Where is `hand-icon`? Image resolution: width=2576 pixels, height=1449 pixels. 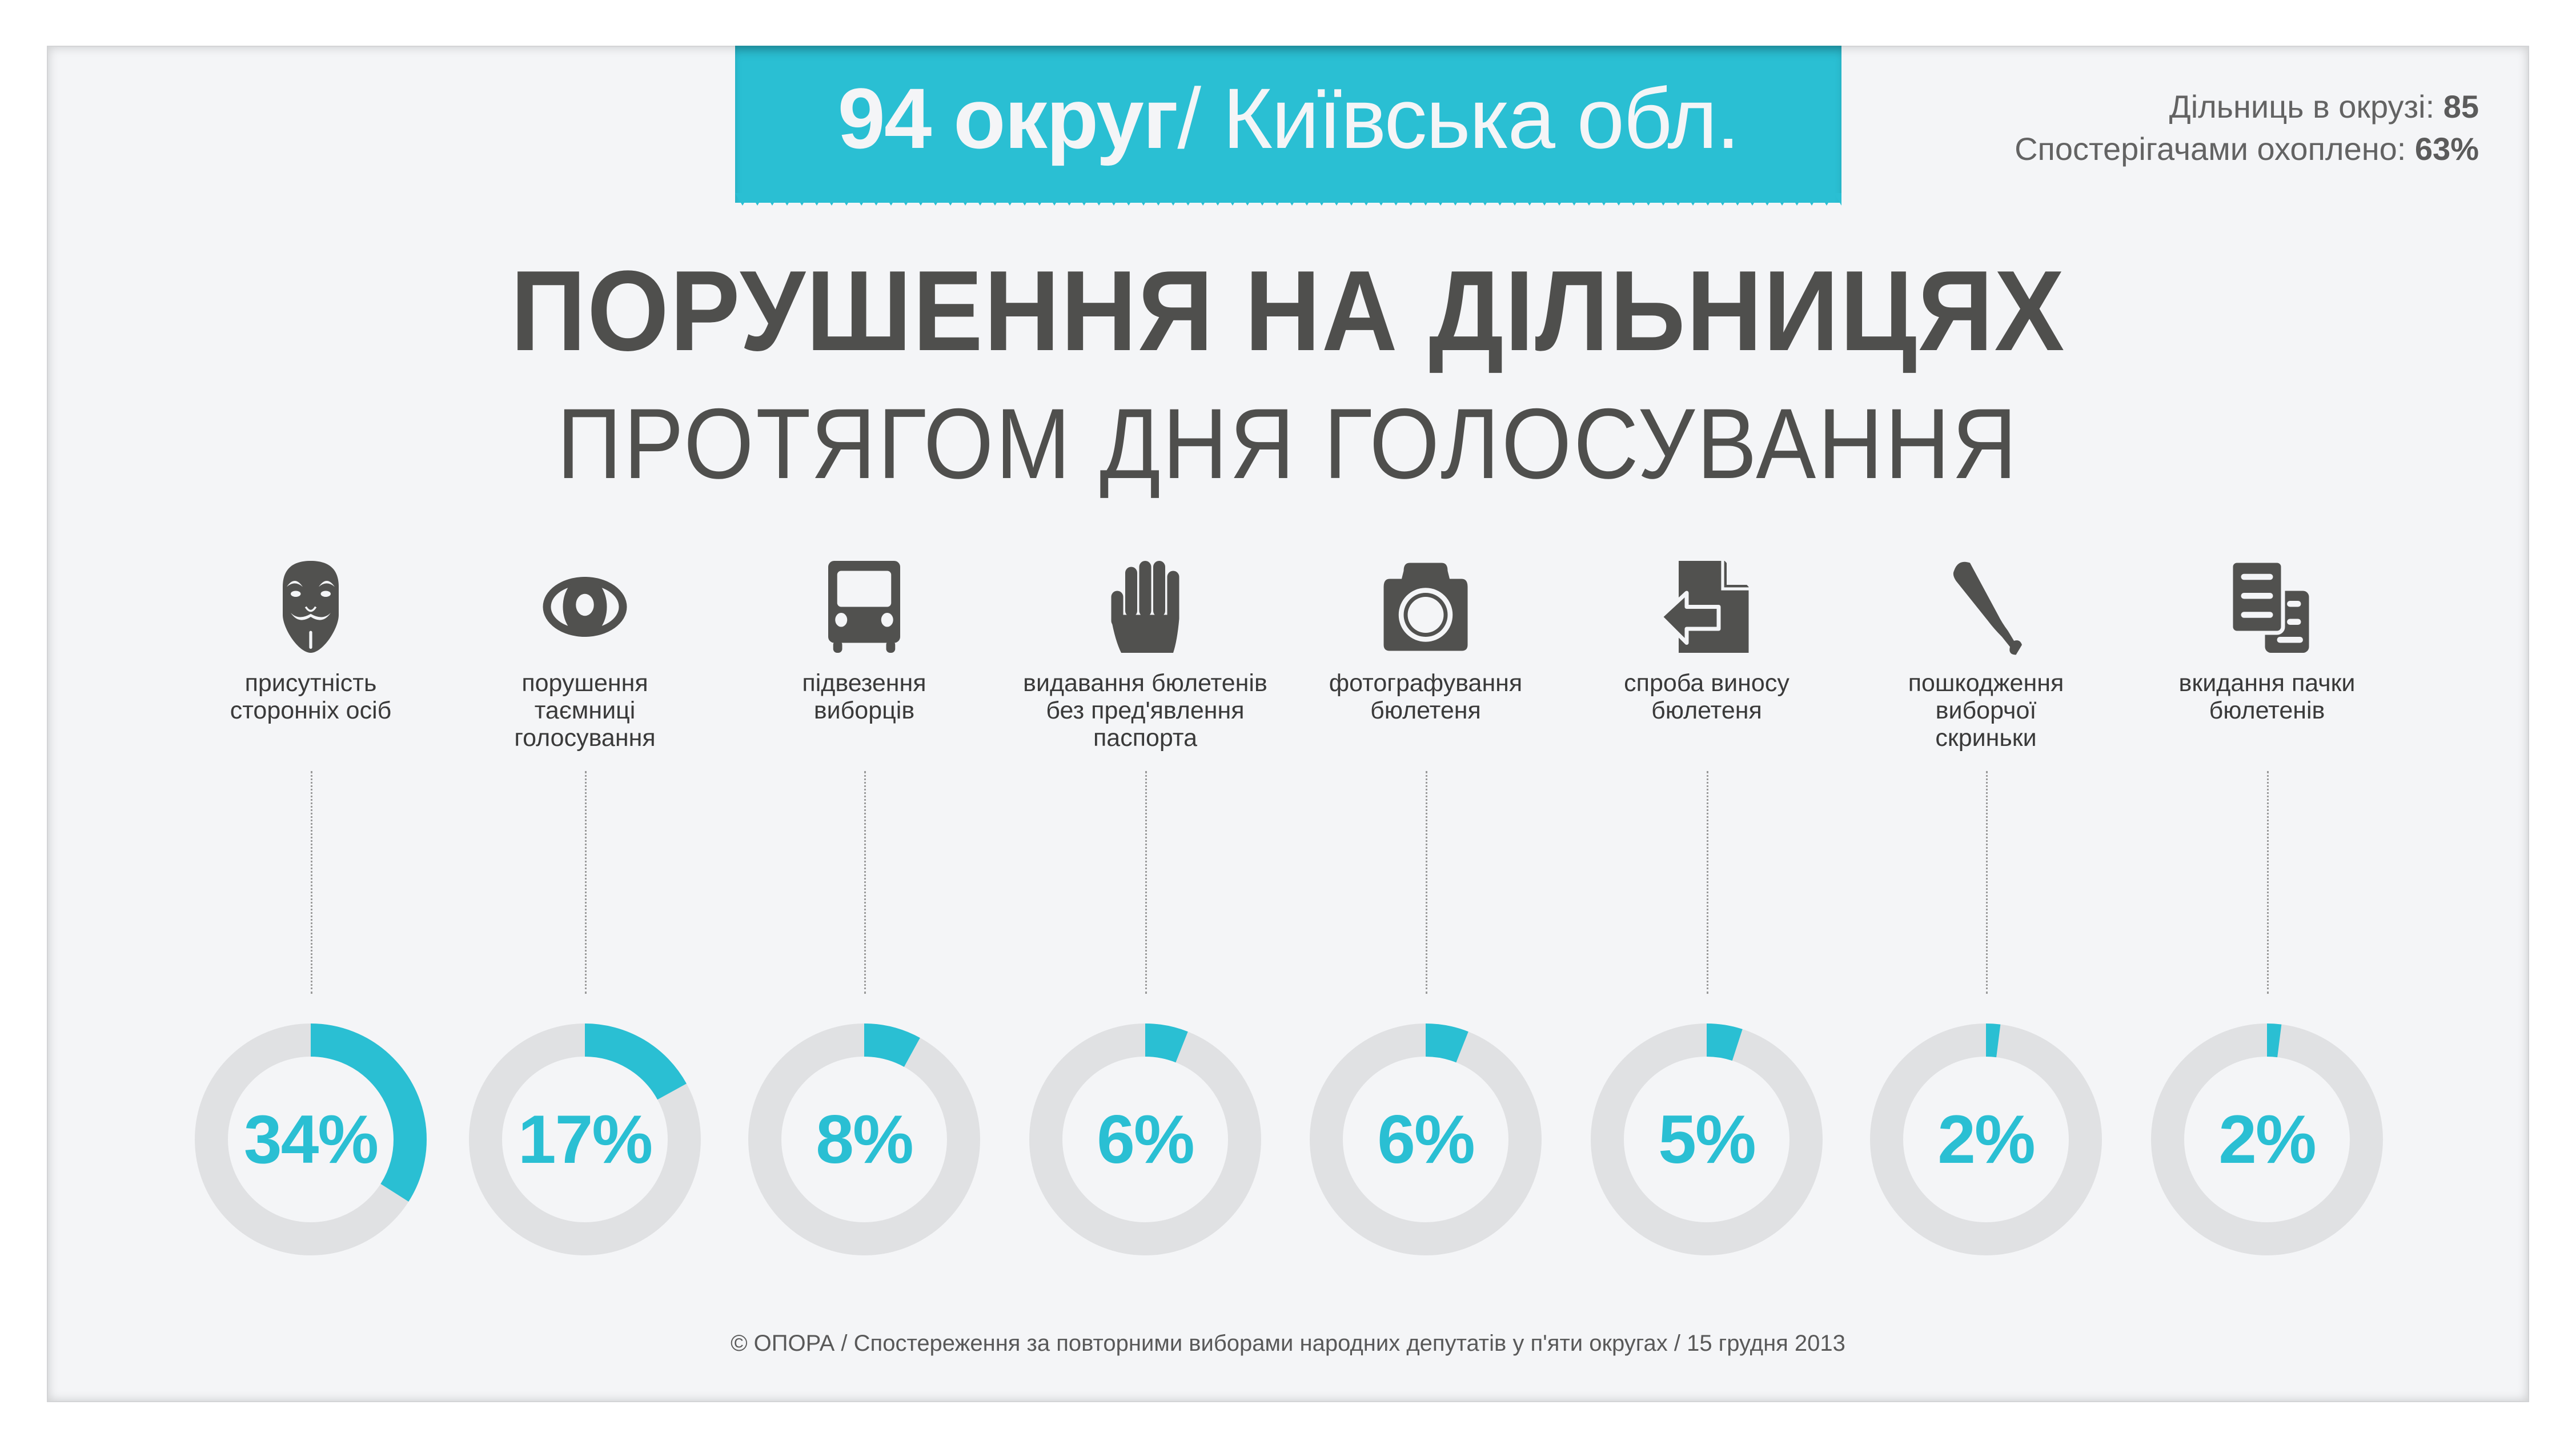 hand-icon is located at coordinates (1145, 607).